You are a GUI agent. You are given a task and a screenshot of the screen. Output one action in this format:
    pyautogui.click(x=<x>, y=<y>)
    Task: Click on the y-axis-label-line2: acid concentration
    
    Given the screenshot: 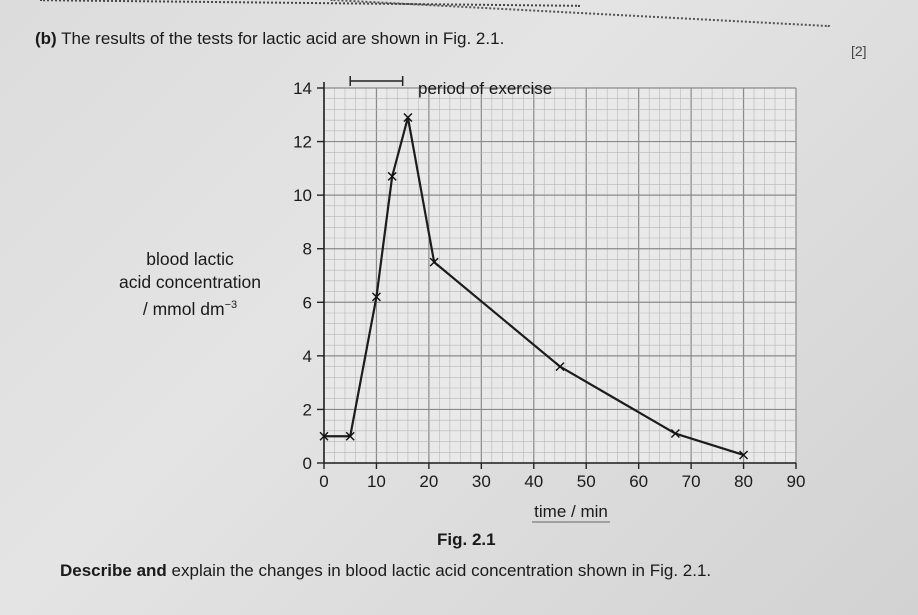 What is the action you would take?
    pyautogui.click(x=190, y=282)
    